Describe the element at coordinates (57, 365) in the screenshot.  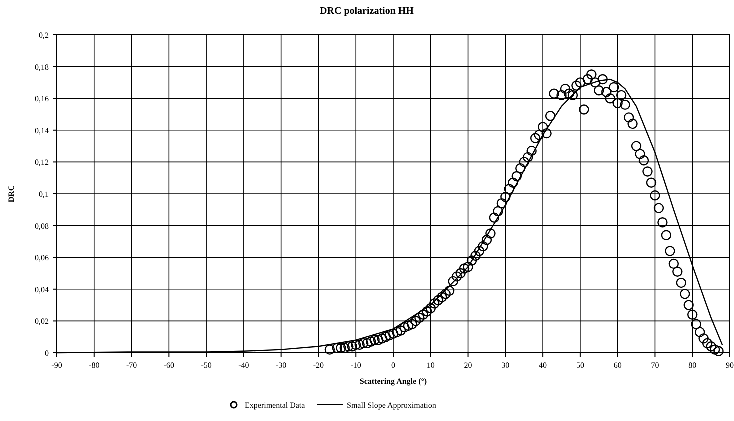
I see `x-tick-label: -90` at that location.